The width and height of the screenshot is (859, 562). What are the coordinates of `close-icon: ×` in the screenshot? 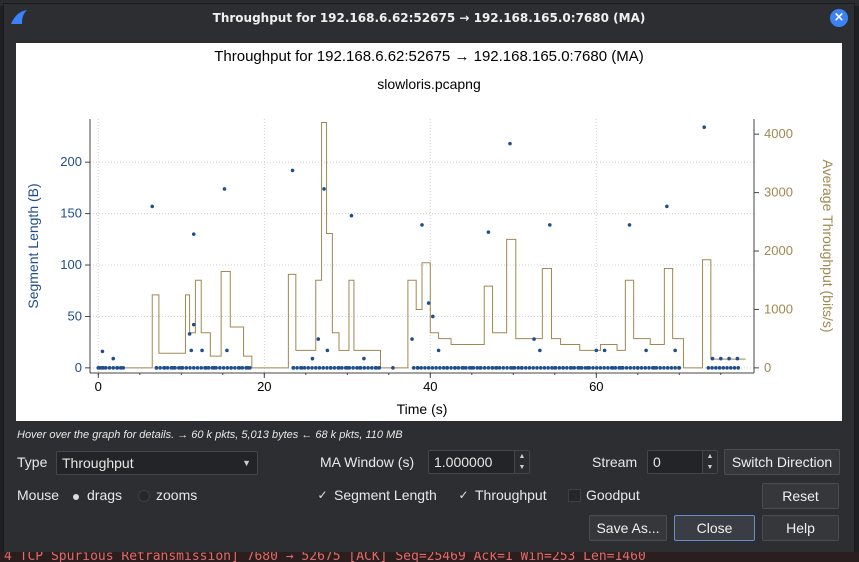 It's located at (839, 18).